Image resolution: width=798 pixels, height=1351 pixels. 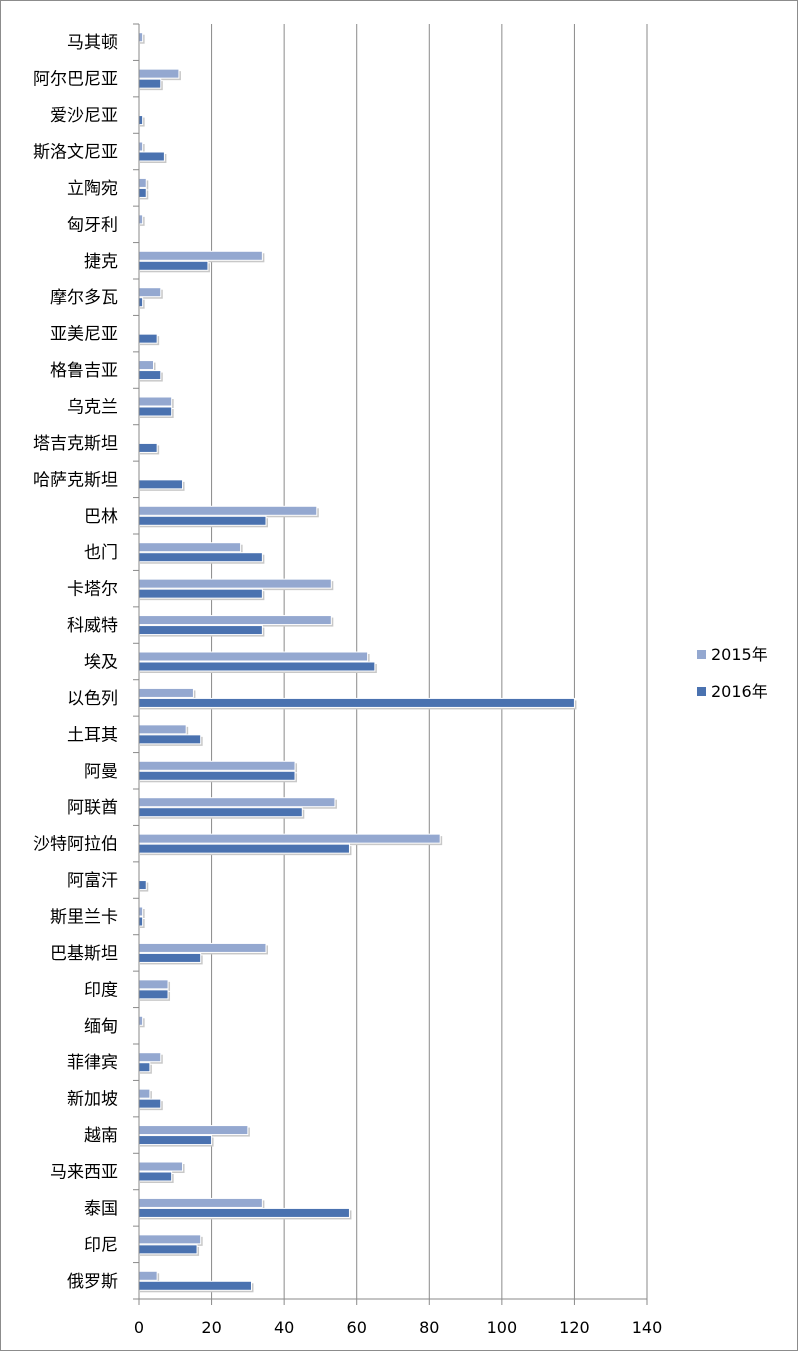 What do you see at coordinates (502, 1327) in the screenshot?
I see `x-tick-label: 100` at bounding box center [502, 1327].